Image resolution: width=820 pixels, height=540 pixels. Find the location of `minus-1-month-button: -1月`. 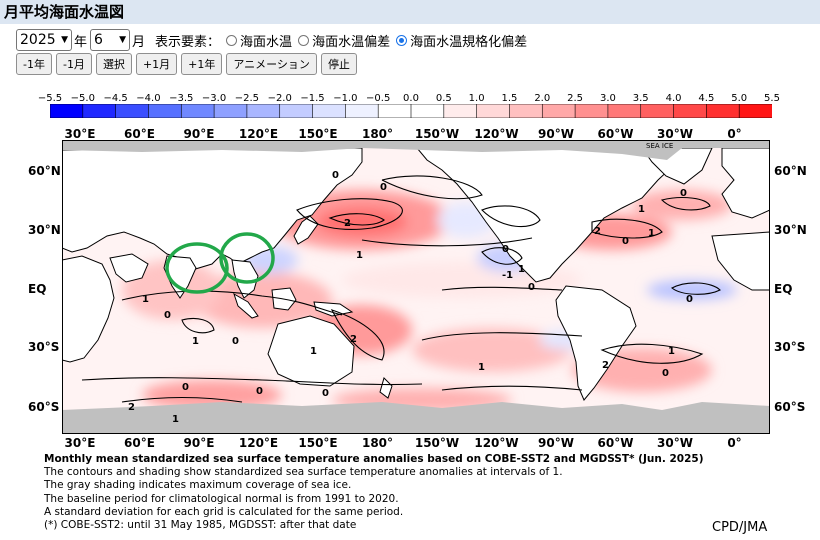

minus-1-month-button: -1月 is located at coordinates (73, 64).